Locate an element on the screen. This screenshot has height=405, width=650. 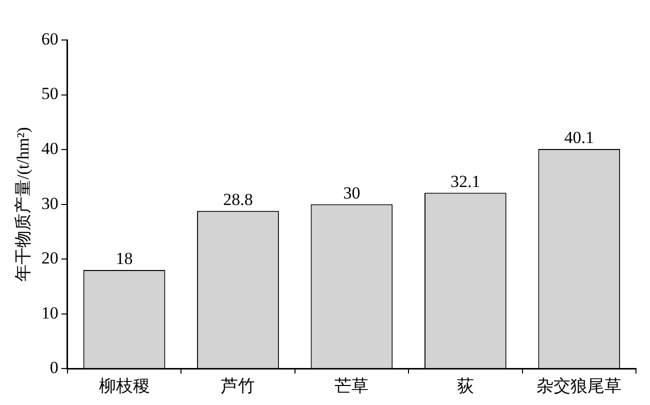
x-tick-label: 杂交狼尾草 is located at coordinates (579, 386).